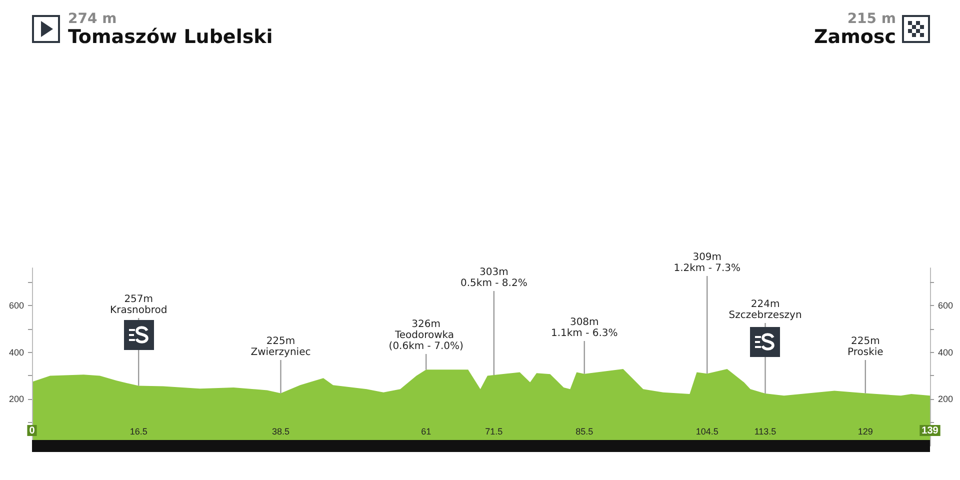 This screenshot has width=960, height=480. What do you see at coordinates (93, 19) in the screenshot?
I see `text: 274 m` at bounding box center [93, 19].